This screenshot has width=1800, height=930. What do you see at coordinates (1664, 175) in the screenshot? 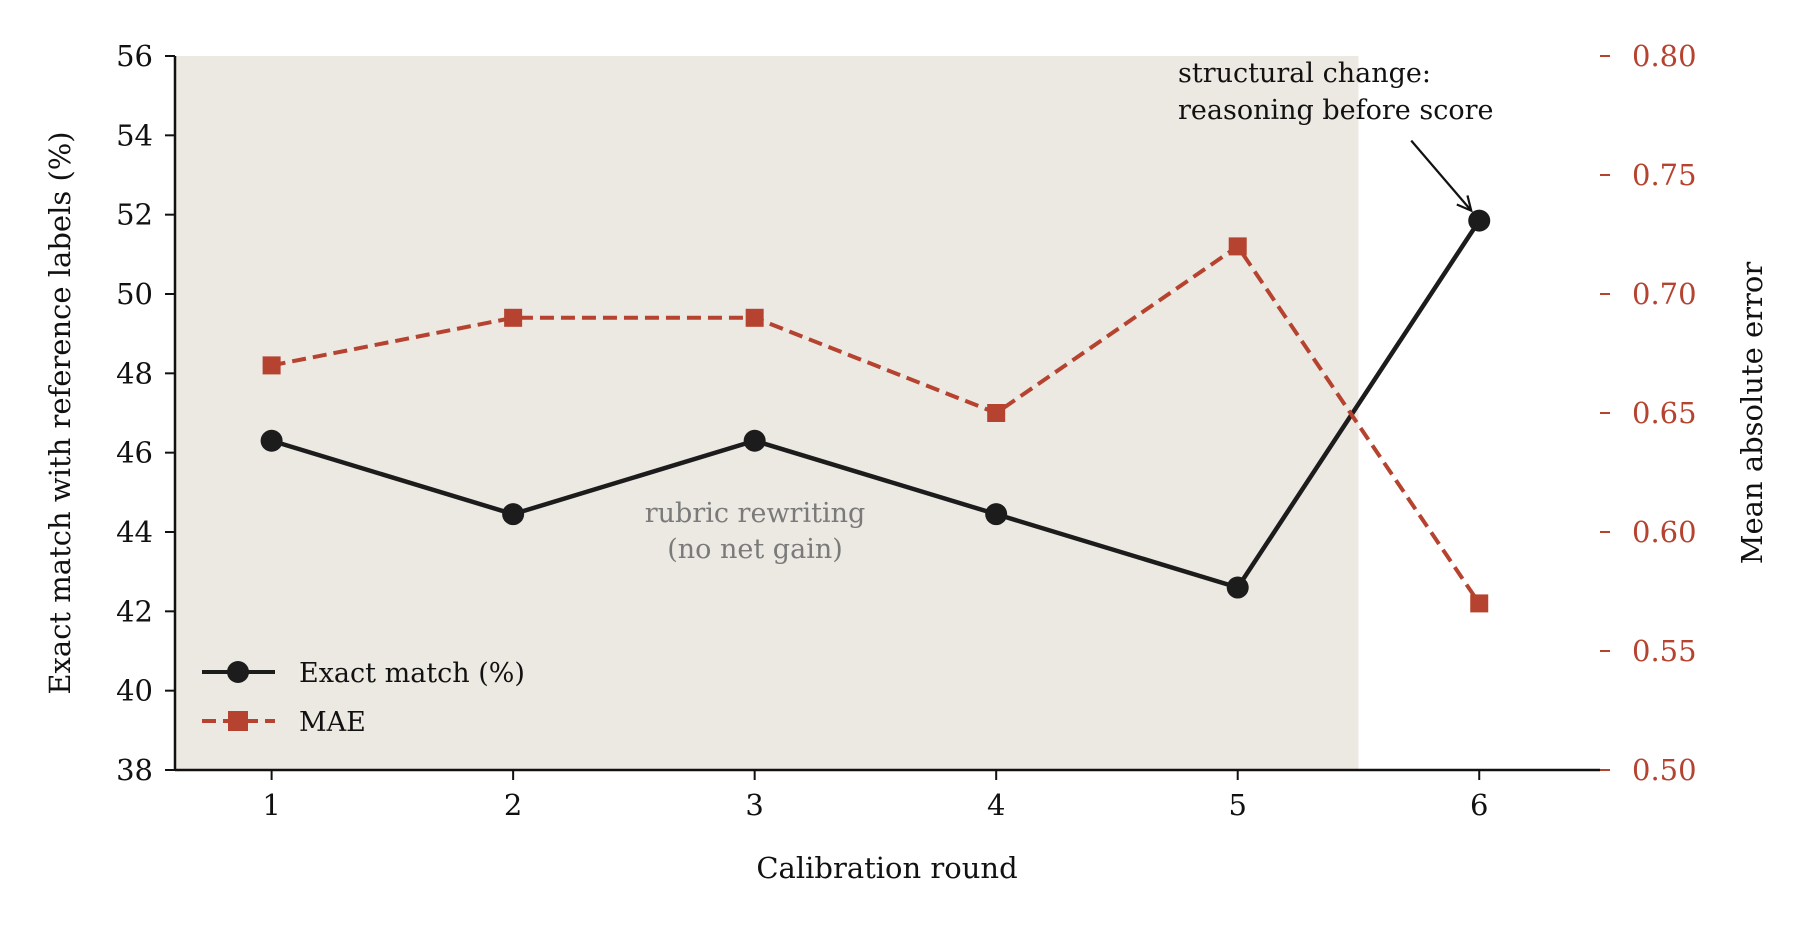
I see `right-tick-label: 0.75` at bounding box center [1664, 175].